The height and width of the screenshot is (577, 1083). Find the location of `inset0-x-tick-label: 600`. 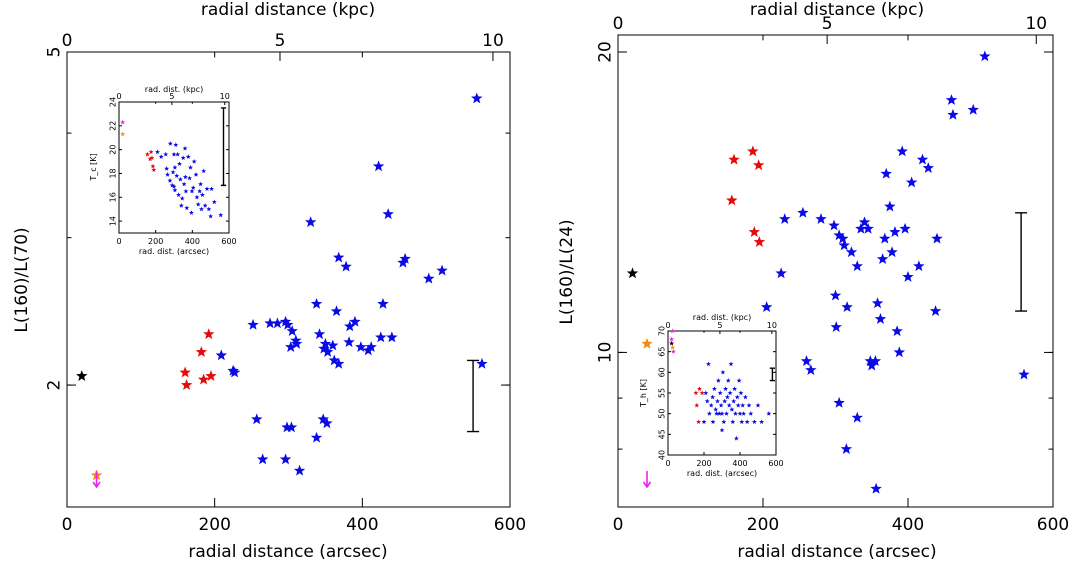

inset0-x-tick-label: 600 is located at coordinates (228, 241).